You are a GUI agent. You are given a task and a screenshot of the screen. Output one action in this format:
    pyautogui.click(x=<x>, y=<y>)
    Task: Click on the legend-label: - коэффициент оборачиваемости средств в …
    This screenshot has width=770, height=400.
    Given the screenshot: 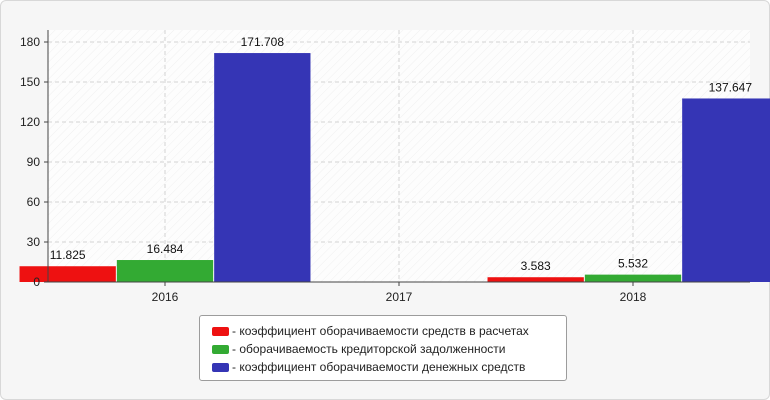 What is the action you would take?
    pyautogui.click(x=380, y=331)
    